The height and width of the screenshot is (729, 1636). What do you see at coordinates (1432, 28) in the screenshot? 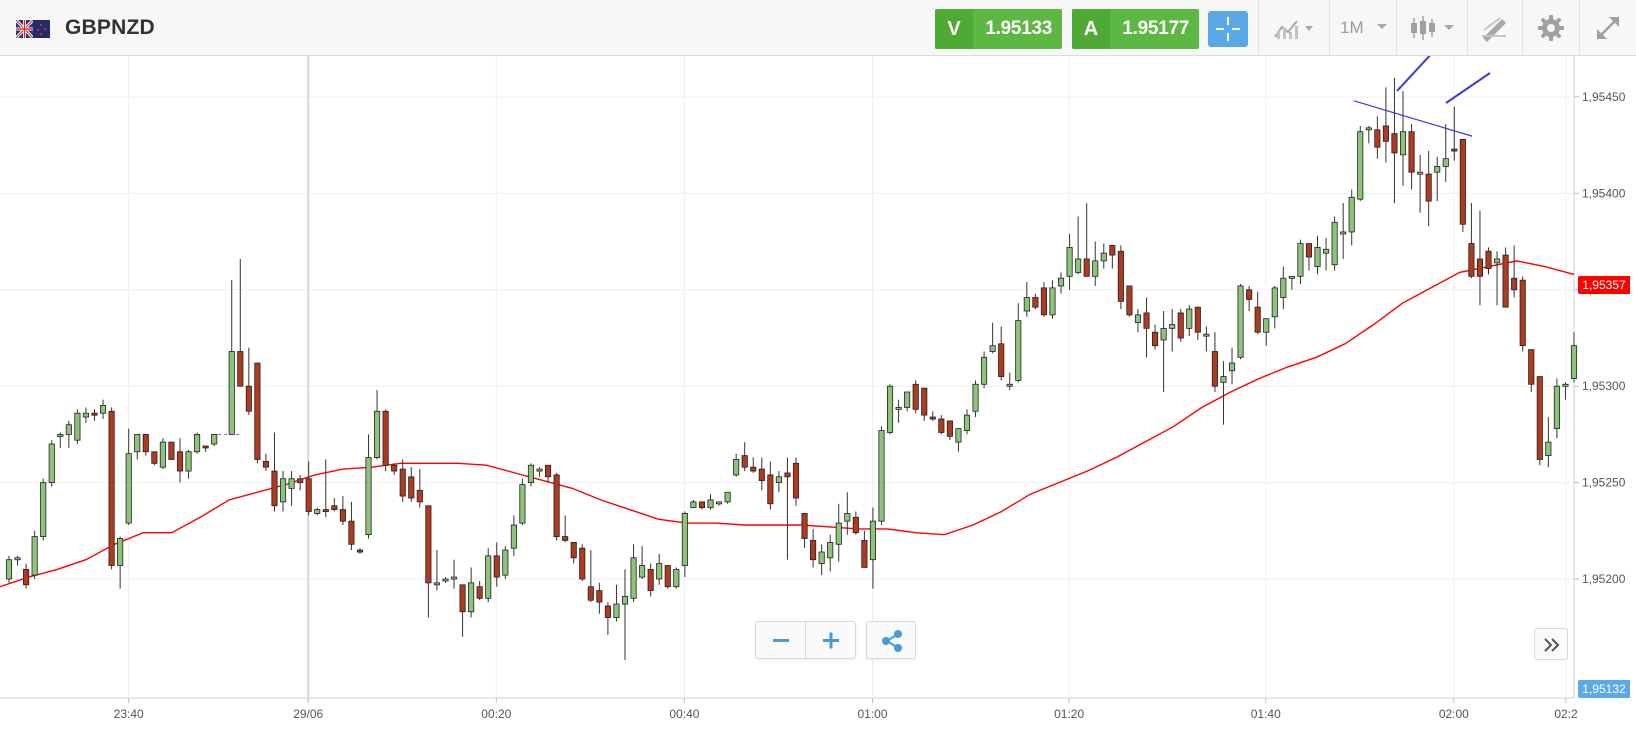
I see `chart-type-dropdown` at bounding box center [1432, 28].